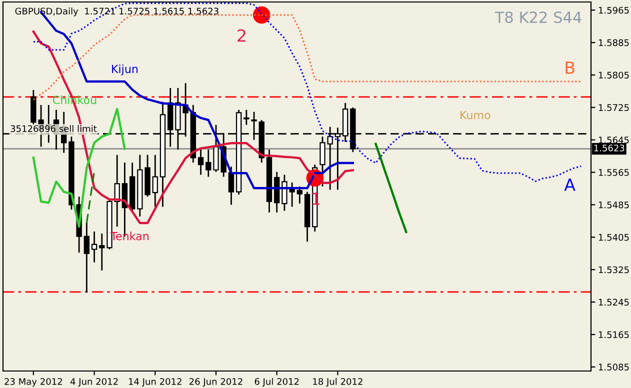  Describe the element at coordinates (613, 107) in the screenshot. I see `y-tick-label: 1.5725` at that location.